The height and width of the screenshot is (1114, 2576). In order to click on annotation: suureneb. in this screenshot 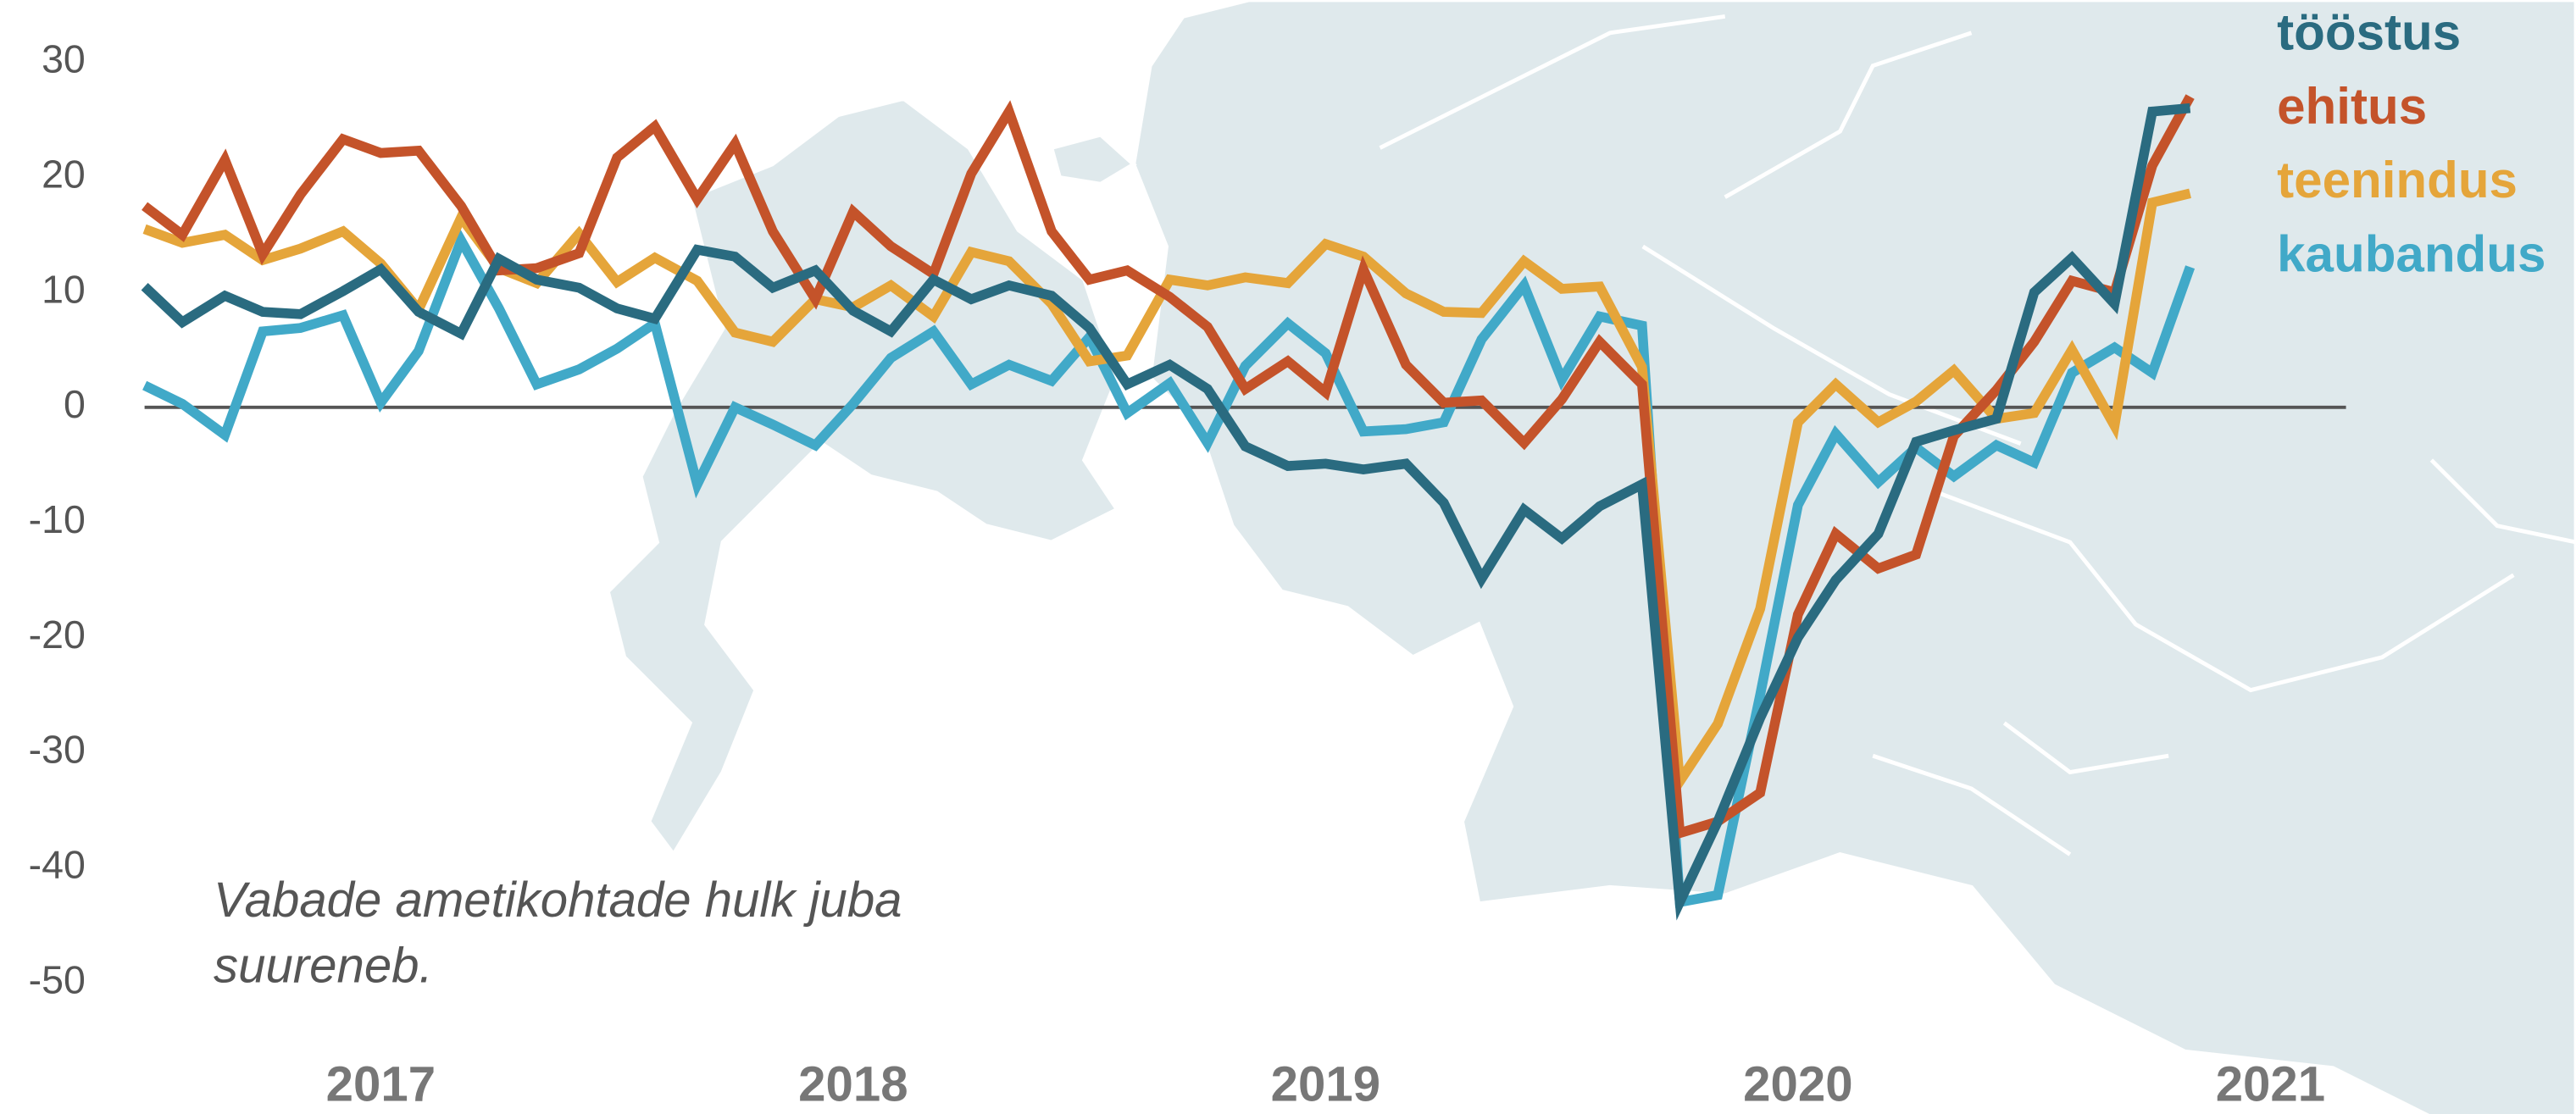, I will do `click(323, 967)`.